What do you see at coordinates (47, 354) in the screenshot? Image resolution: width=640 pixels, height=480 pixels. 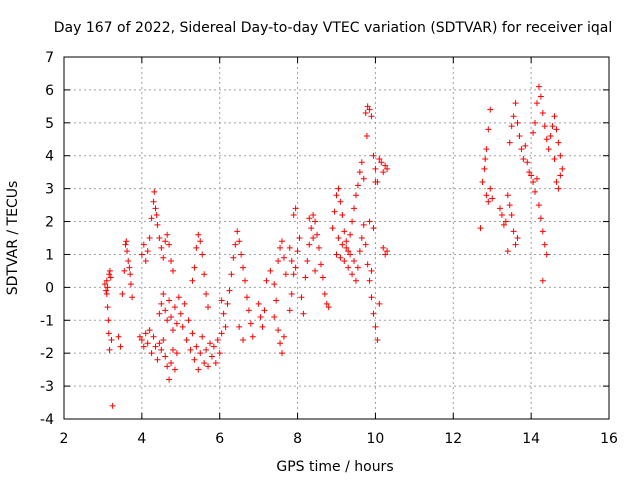 I see `y-tick-label: -2` at bounding box center [47, 354].